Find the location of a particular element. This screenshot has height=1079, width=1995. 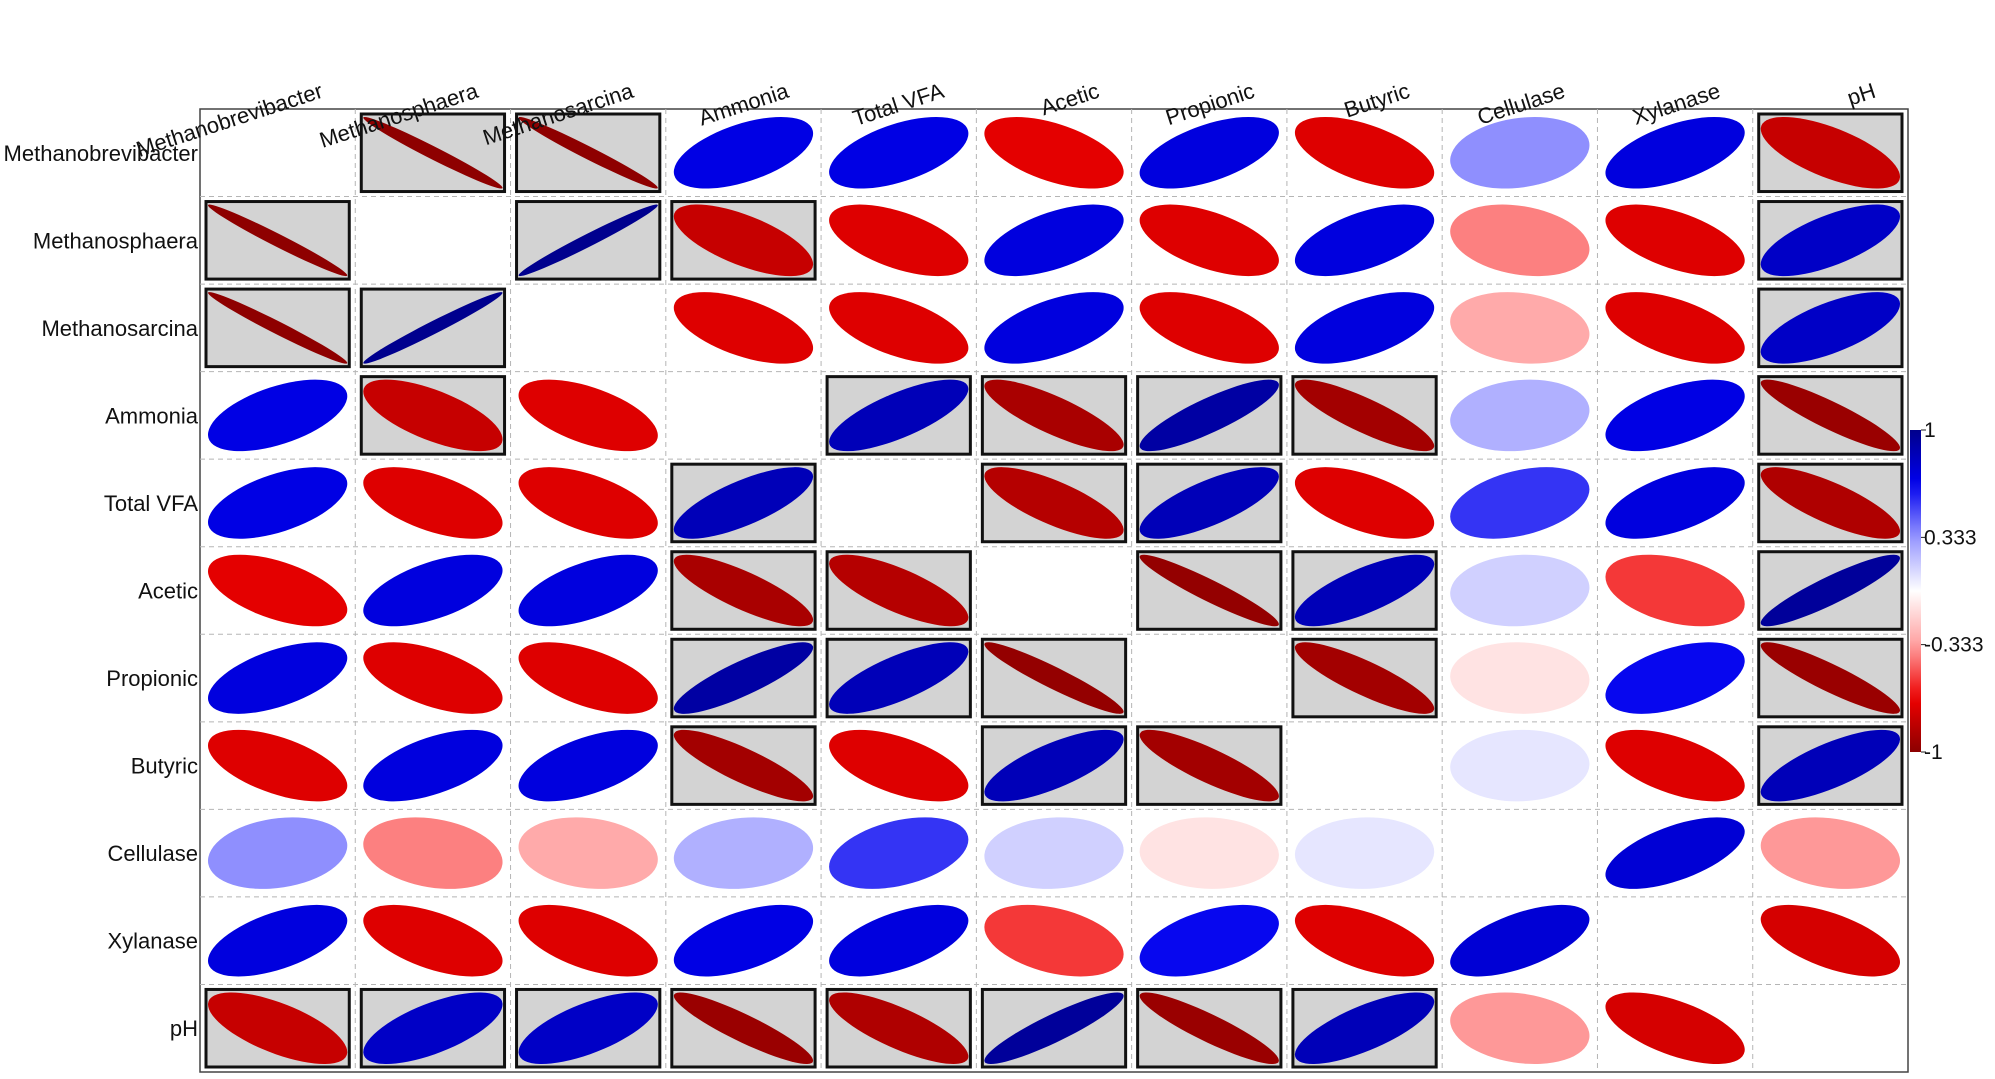

row-label: Methanobrevibacter is located at coordinates (101, 153).